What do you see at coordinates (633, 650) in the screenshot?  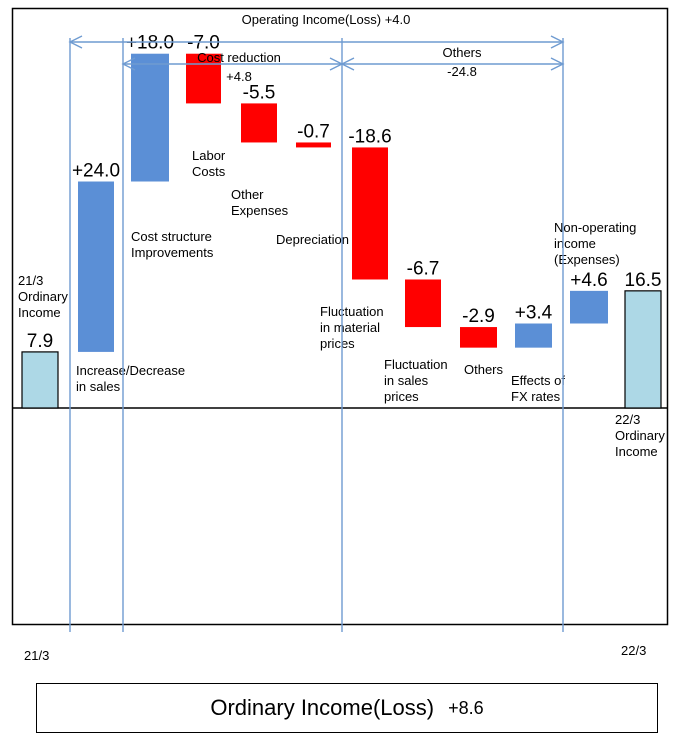 I see `period-edge-label: 22/3` at bounding box center [633, 650].